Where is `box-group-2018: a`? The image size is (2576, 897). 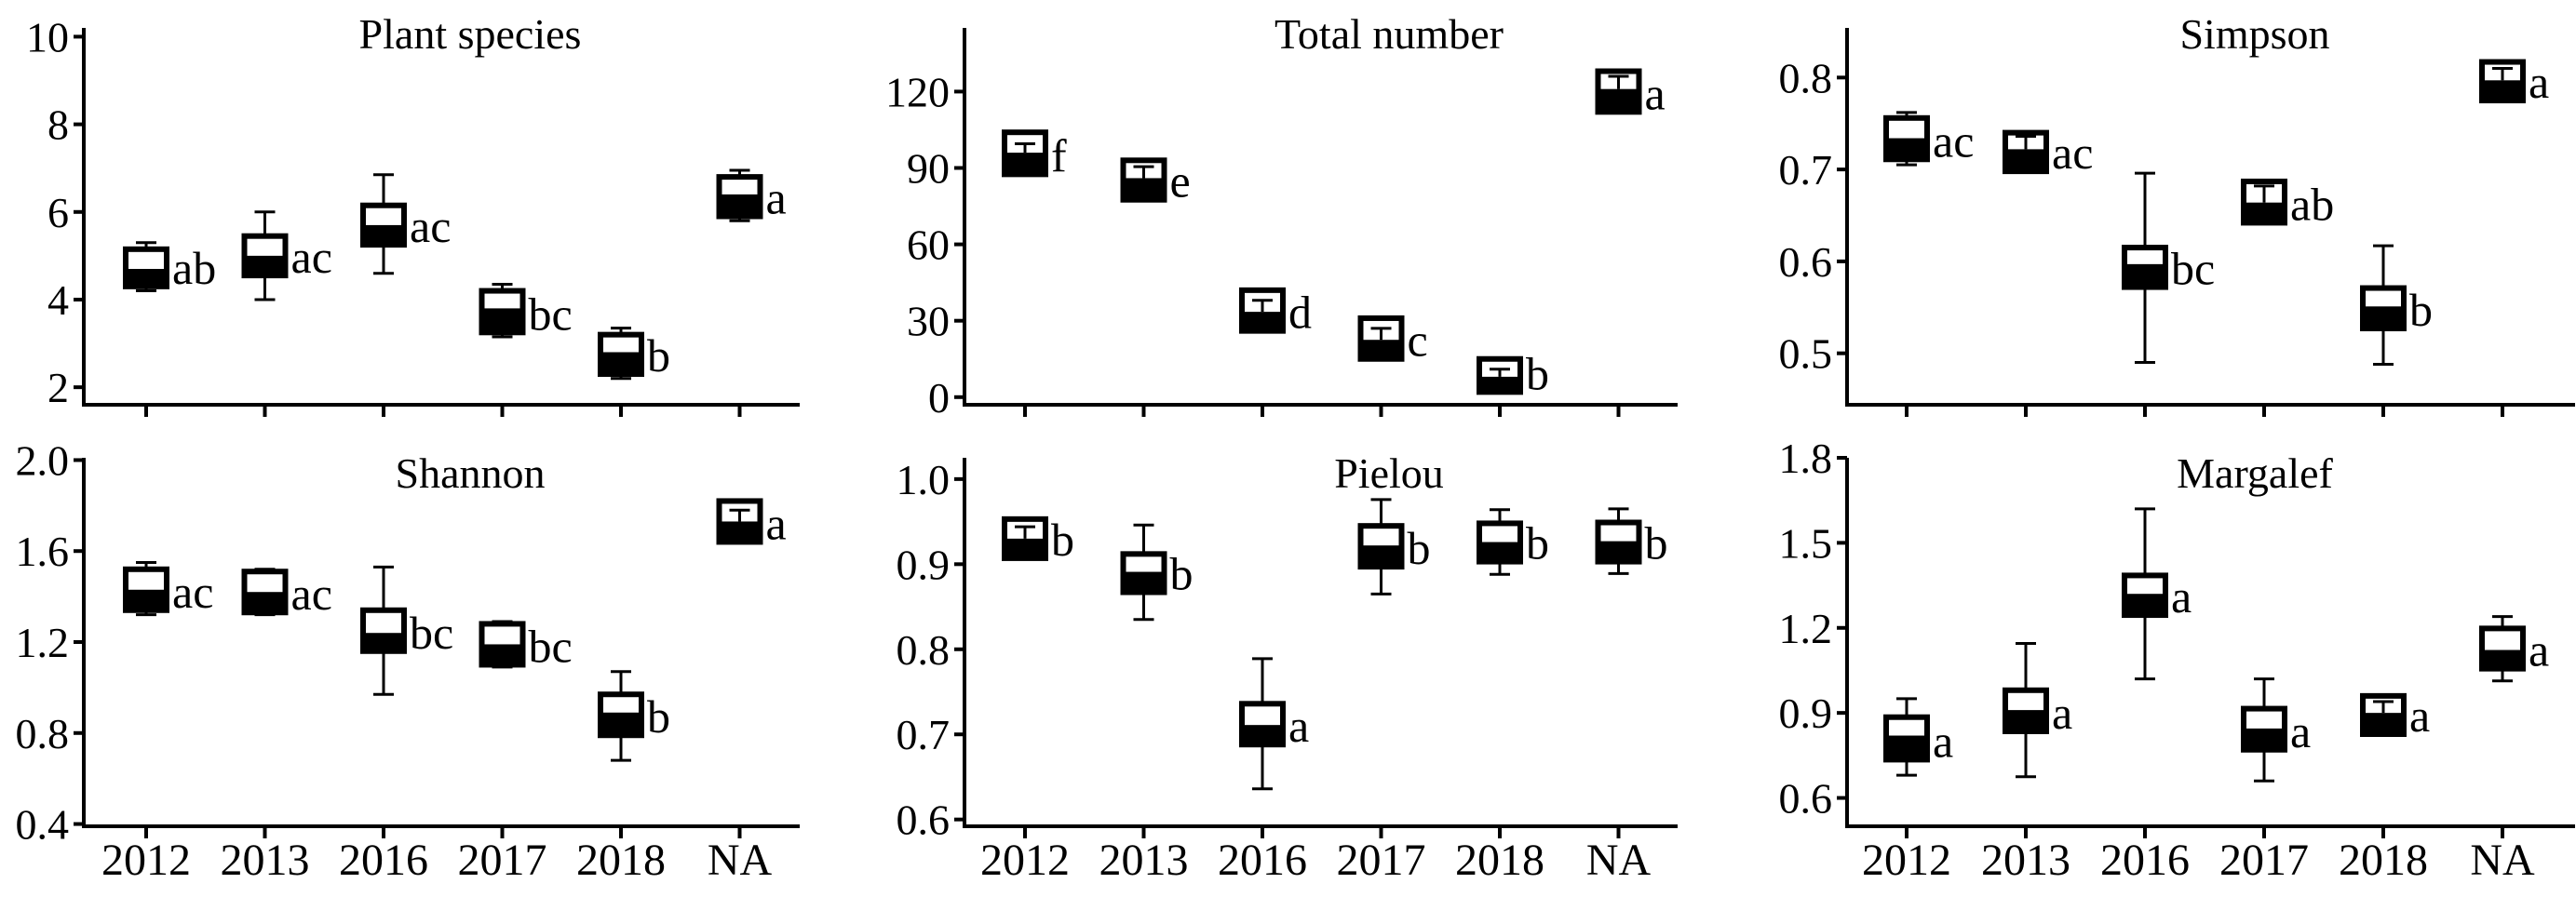
box-group-2018: a is located at coordinates (2395, 716).